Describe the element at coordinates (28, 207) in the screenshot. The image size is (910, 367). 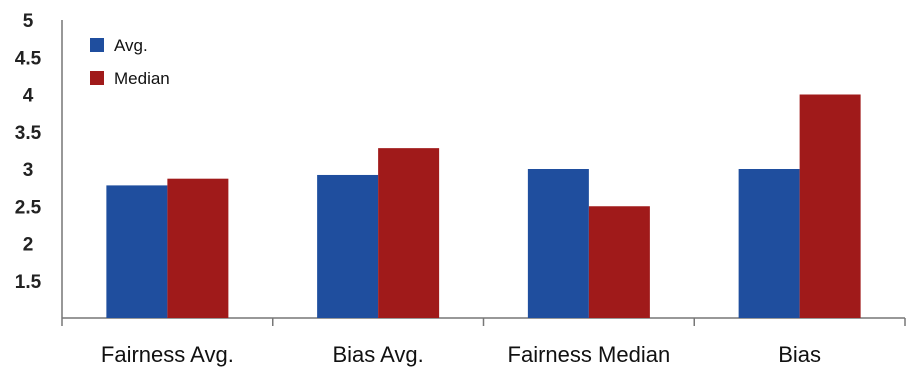
I see `y-tick-label: 2.5` at that location.